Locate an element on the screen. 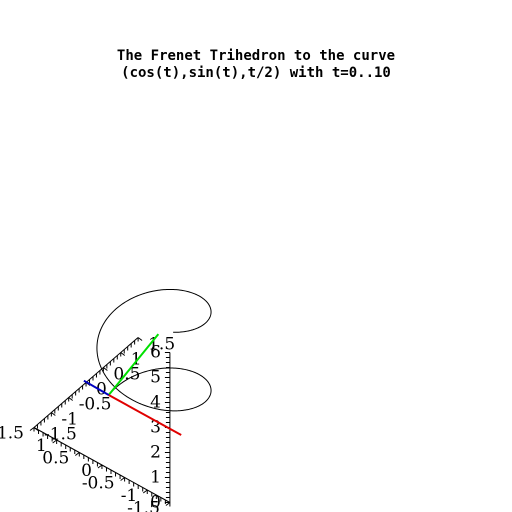  x-tick-label: 0 is located at coordinates (86, 471).